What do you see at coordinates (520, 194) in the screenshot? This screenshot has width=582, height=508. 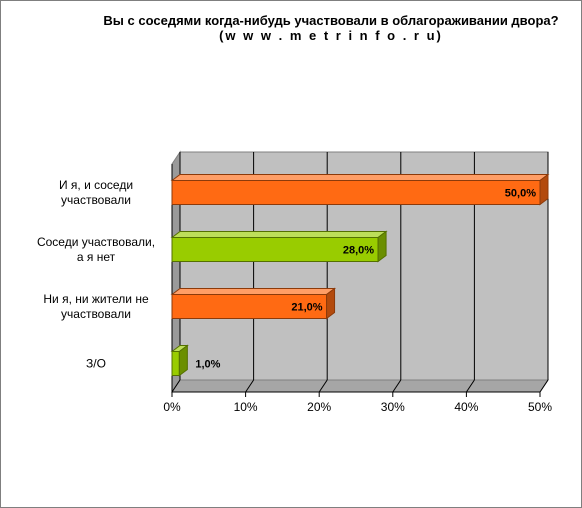 I see `data-label: 50,0%` at bounding box center [520, 194].